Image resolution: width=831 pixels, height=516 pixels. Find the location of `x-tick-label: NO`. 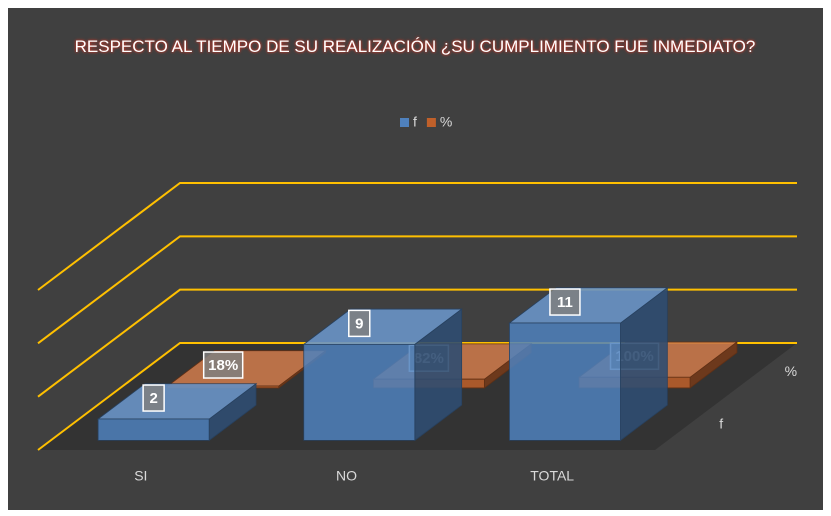

x-tick-label: NO is located at coordinates (346, 476).